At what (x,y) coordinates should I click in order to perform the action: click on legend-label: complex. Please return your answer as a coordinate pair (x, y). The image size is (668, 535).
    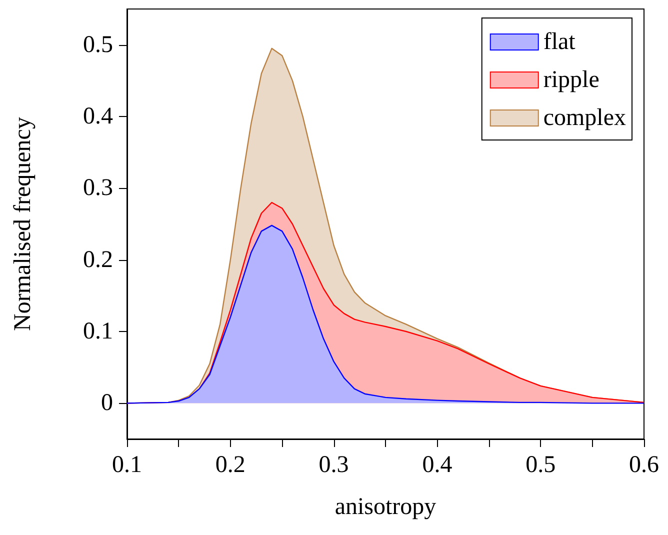
    Looking at the image, I should click on (584, 118).